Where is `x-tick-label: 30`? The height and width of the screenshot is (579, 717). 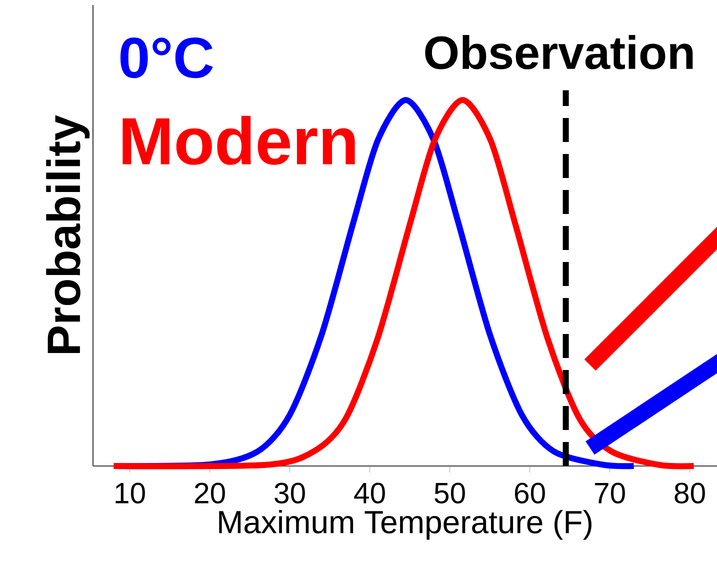
x-tick-label: 30 is located at coordinates (289, 493).